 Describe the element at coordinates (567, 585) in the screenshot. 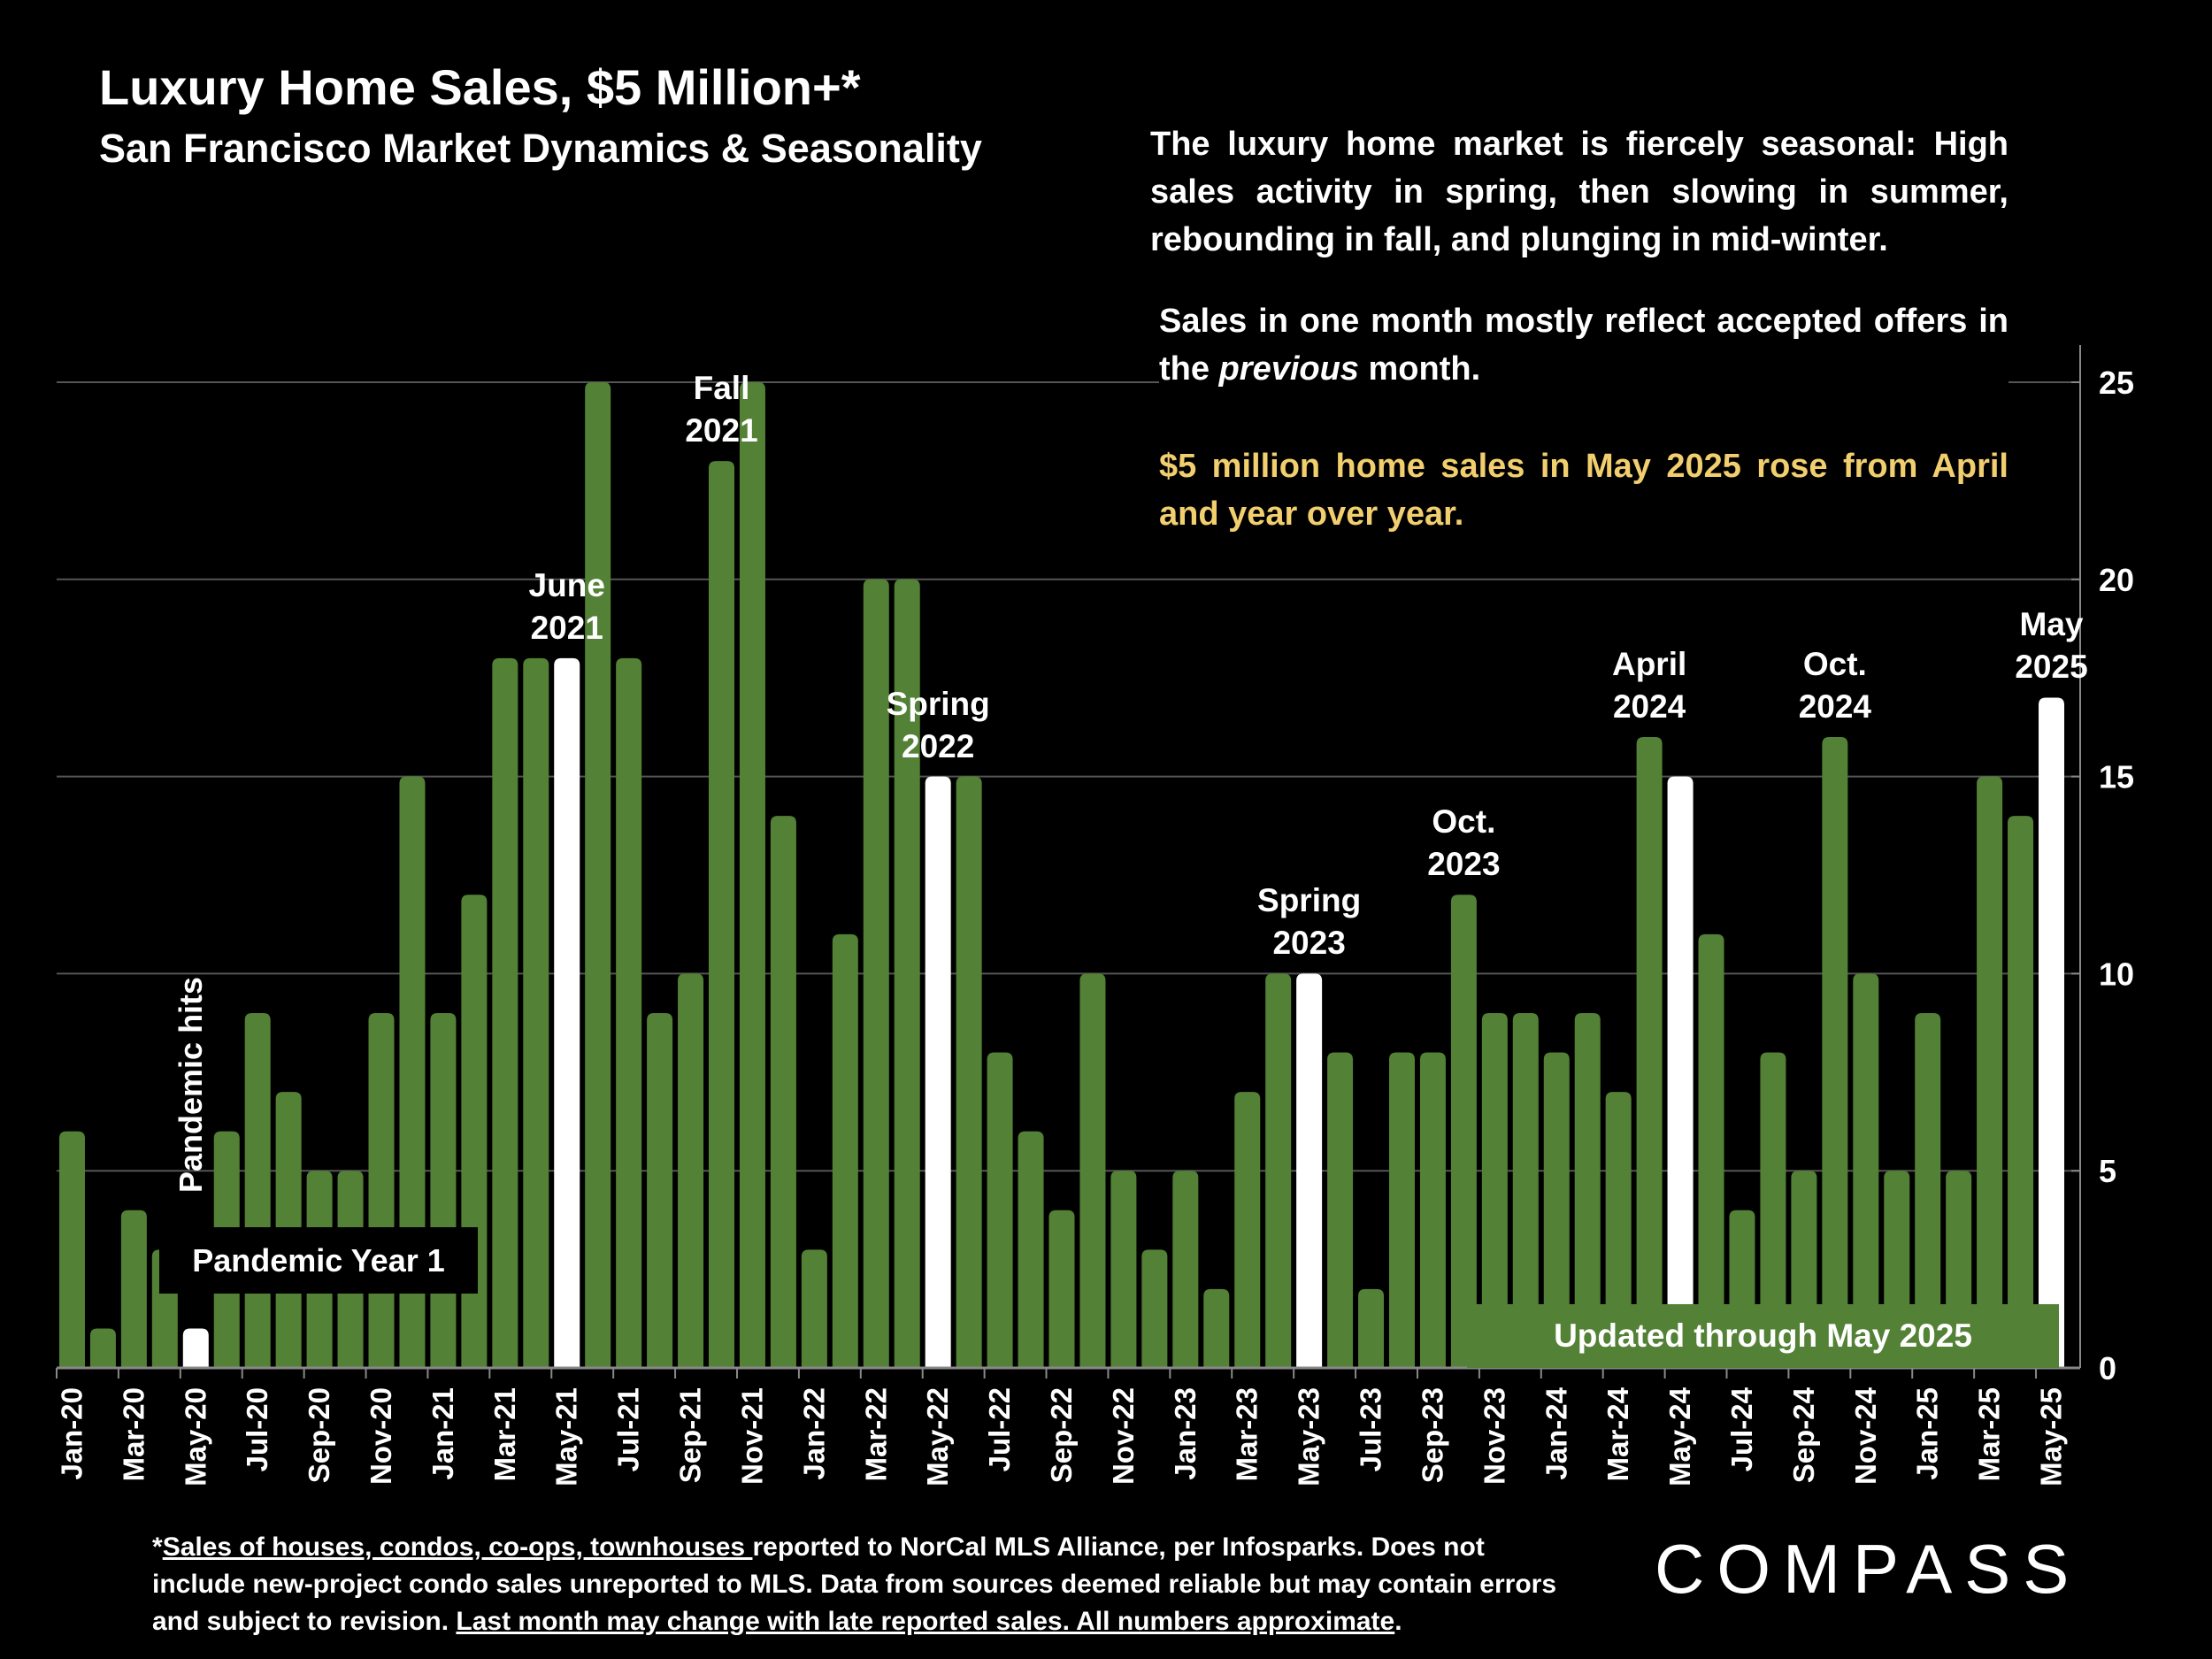

I see `annotation-text: June` at that location.